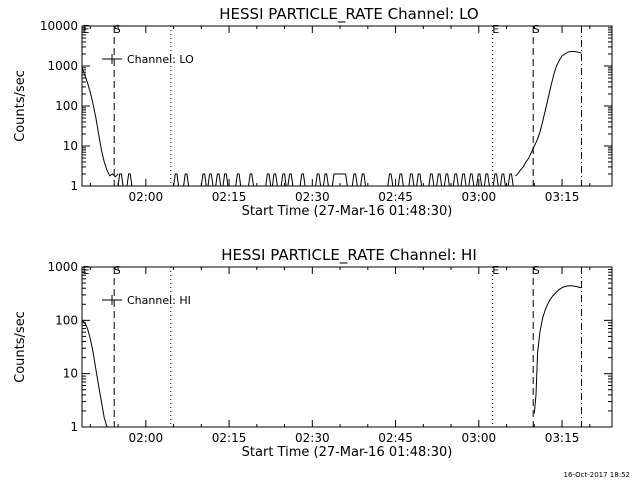 Image resolution: width=640 pixels, height=480 pixels. I want to click on footer-timestamp: 16-Oct-2017 18:52, so click(596, 475).